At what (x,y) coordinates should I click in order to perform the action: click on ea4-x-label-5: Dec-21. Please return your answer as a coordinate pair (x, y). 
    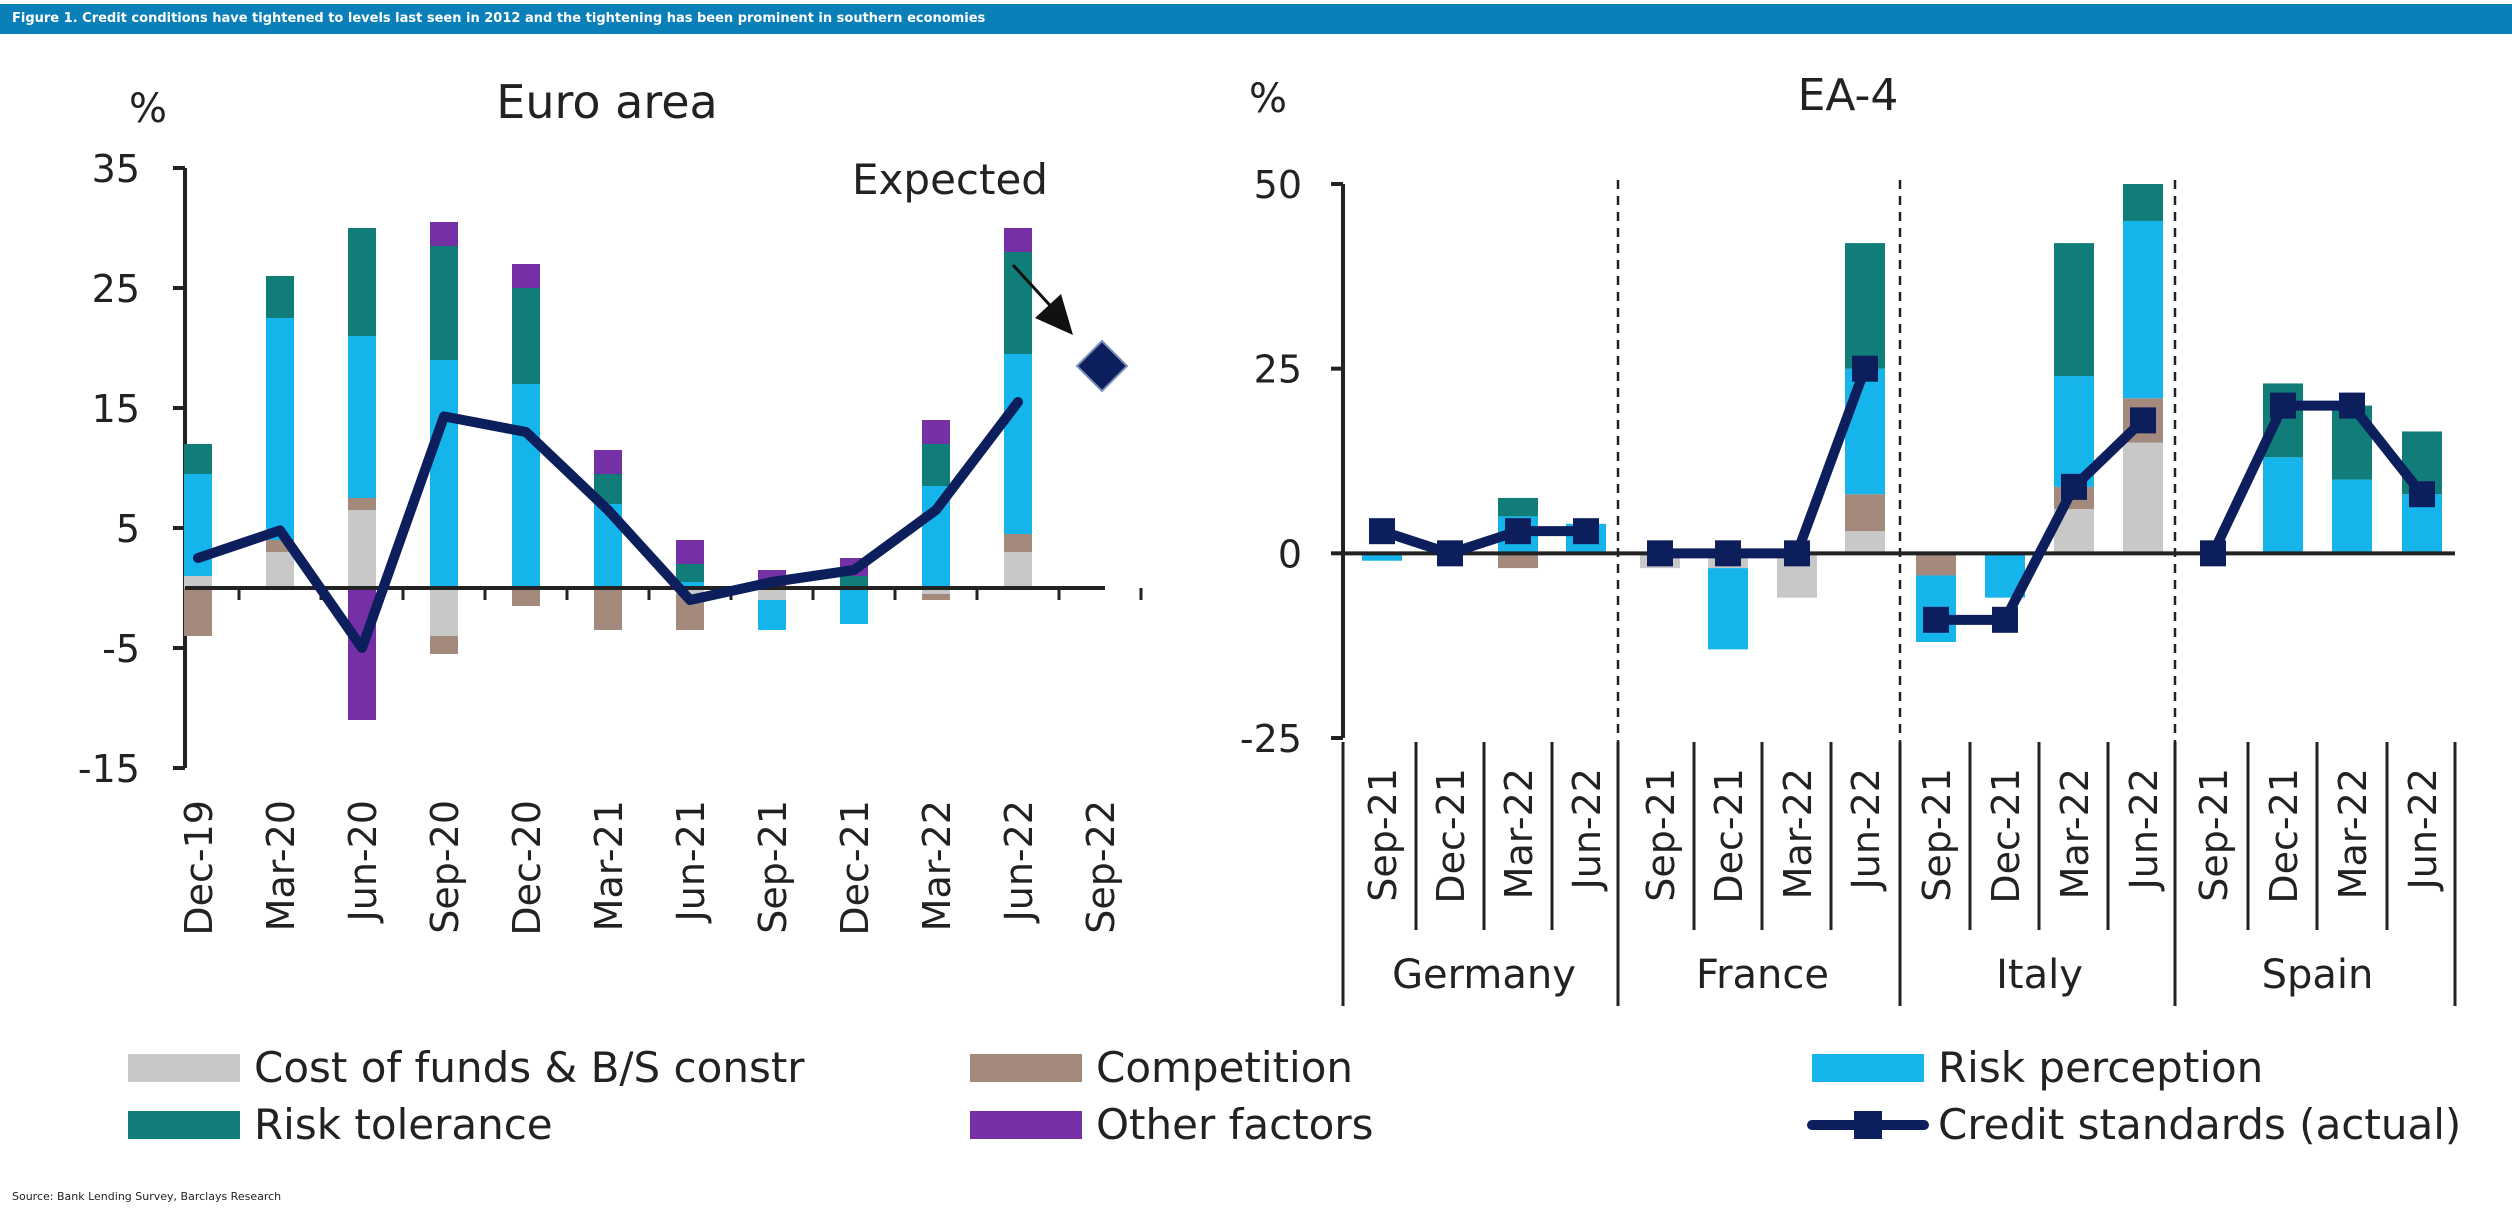
    Looking at the image, I should click on (1729, 836).